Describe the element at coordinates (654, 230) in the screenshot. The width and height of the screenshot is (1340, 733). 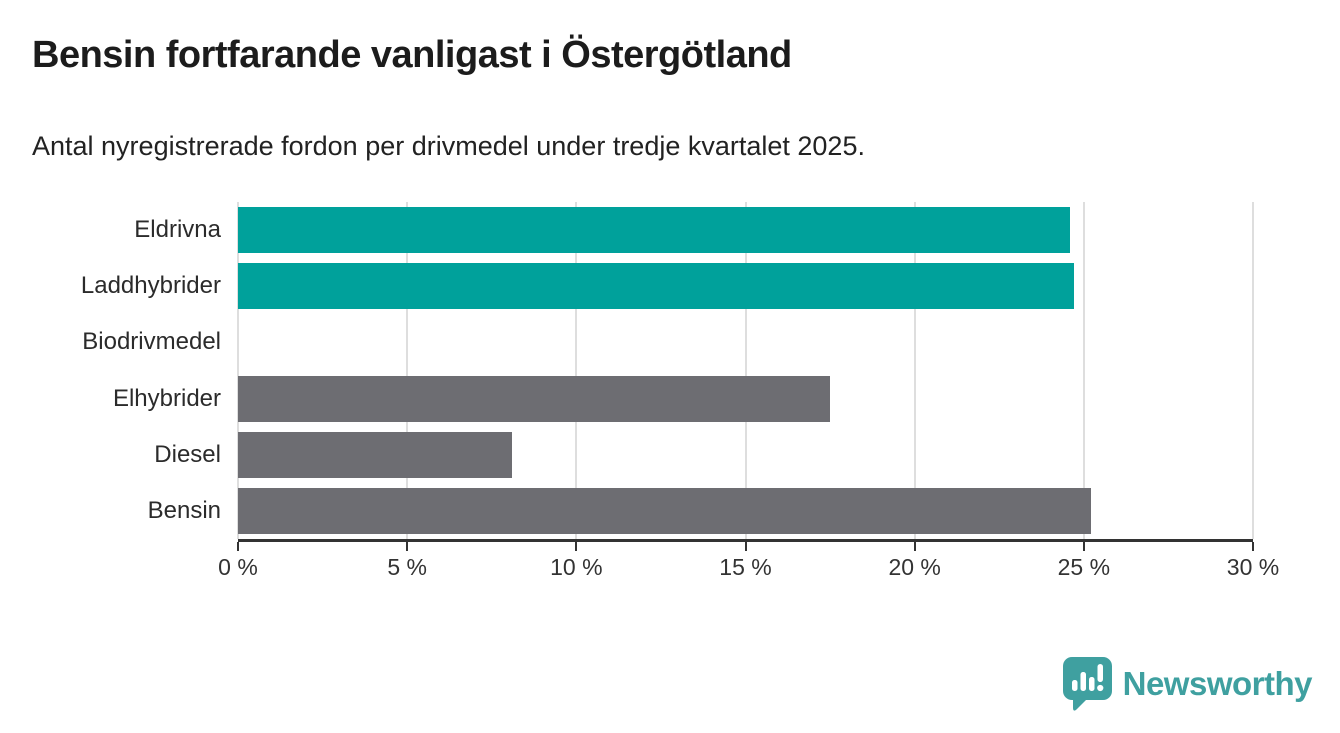
I see `bar-eldrivna` at that location.